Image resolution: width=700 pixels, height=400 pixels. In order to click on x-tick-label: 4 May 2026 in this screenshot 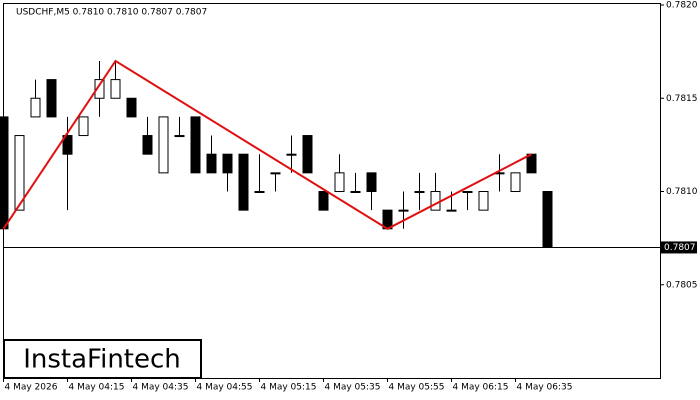, I will do `click(31, 388)`.